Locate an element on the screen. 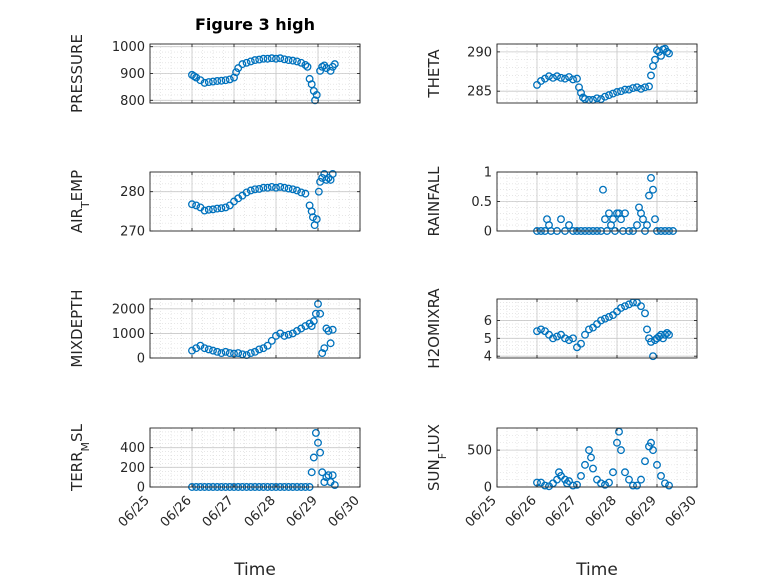 The image size is (778, 587). y-axis-label-tail: EMP is located at coordinates (77, 185).